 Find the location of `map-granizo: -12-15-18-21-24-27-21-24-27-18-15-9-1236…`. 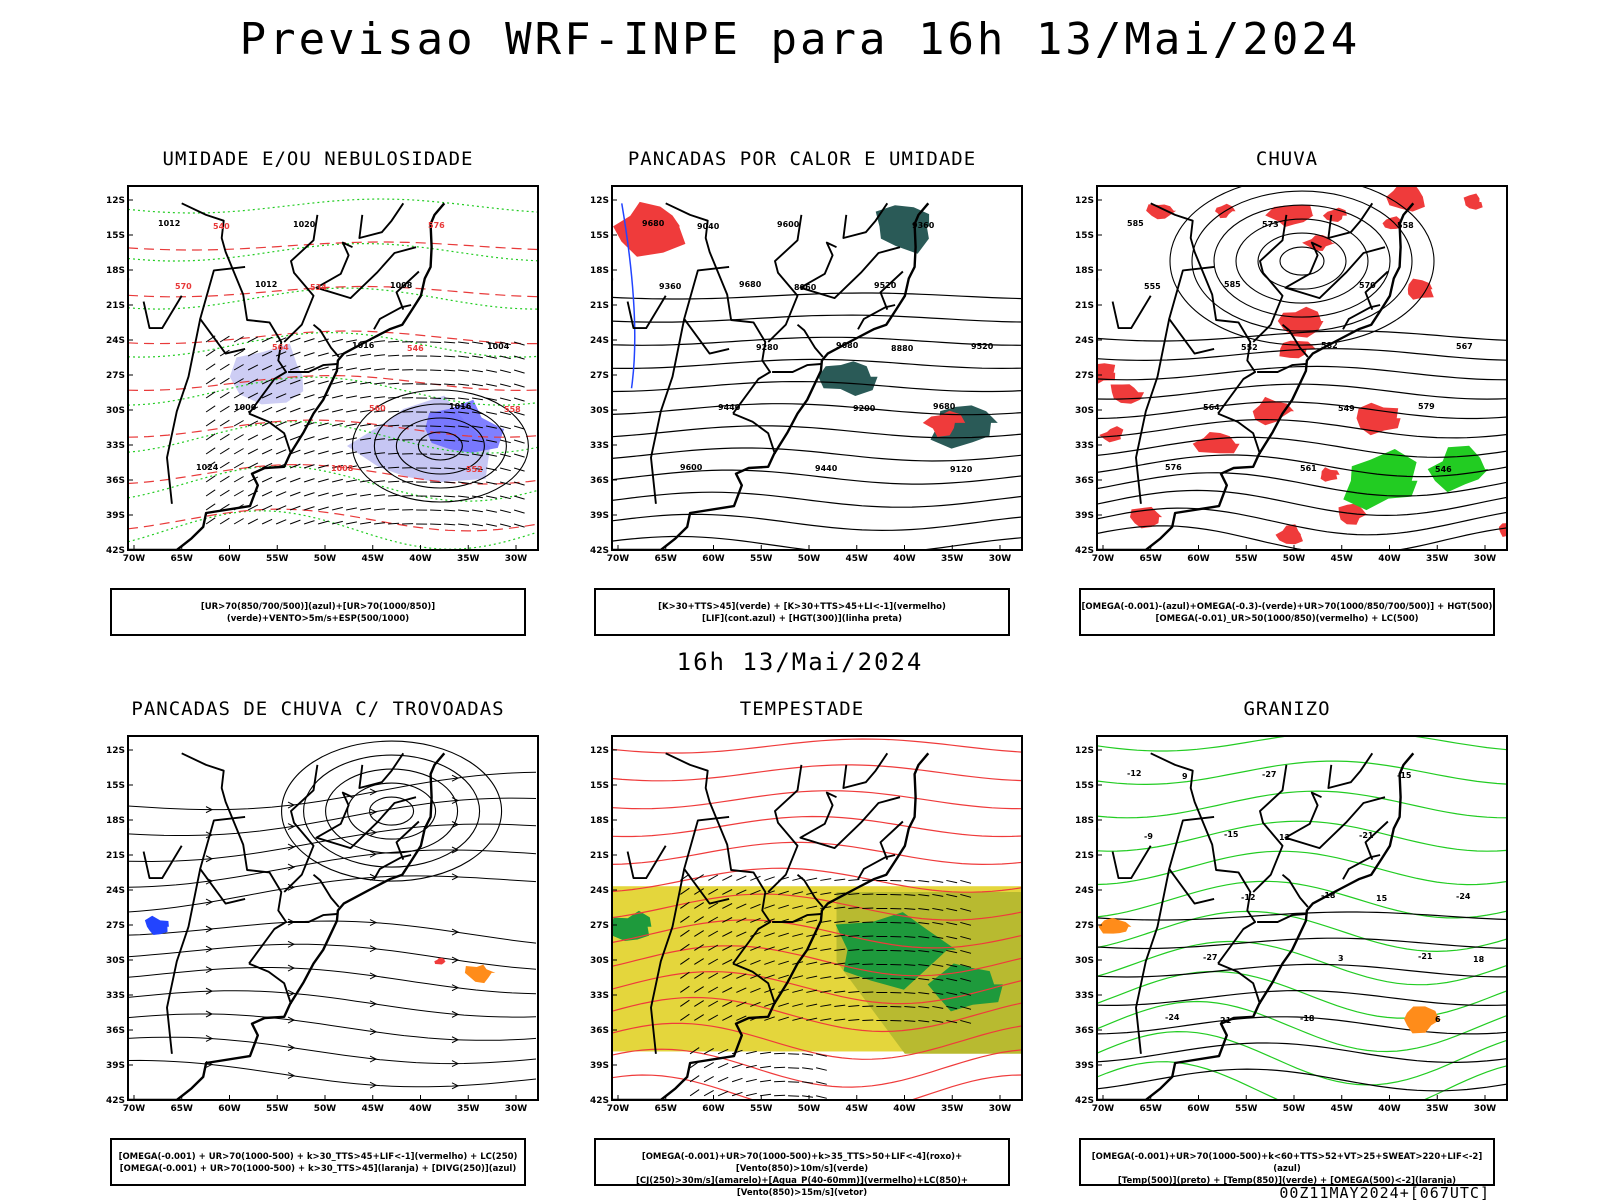

map-granizo: -12-15-18-21-24-27-21-24-27-18-15-9-1236… is located at coordinates (1304, 926).